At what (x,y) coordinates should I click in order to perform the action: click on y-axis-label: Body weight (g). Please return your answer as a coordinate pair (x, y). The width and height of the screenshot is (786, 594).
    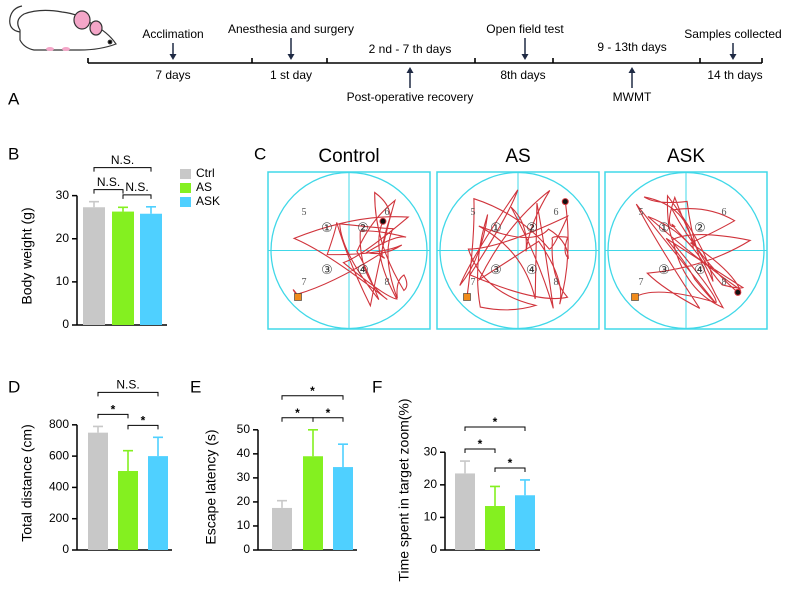
    Looking at the image, I should click on (27, 255).